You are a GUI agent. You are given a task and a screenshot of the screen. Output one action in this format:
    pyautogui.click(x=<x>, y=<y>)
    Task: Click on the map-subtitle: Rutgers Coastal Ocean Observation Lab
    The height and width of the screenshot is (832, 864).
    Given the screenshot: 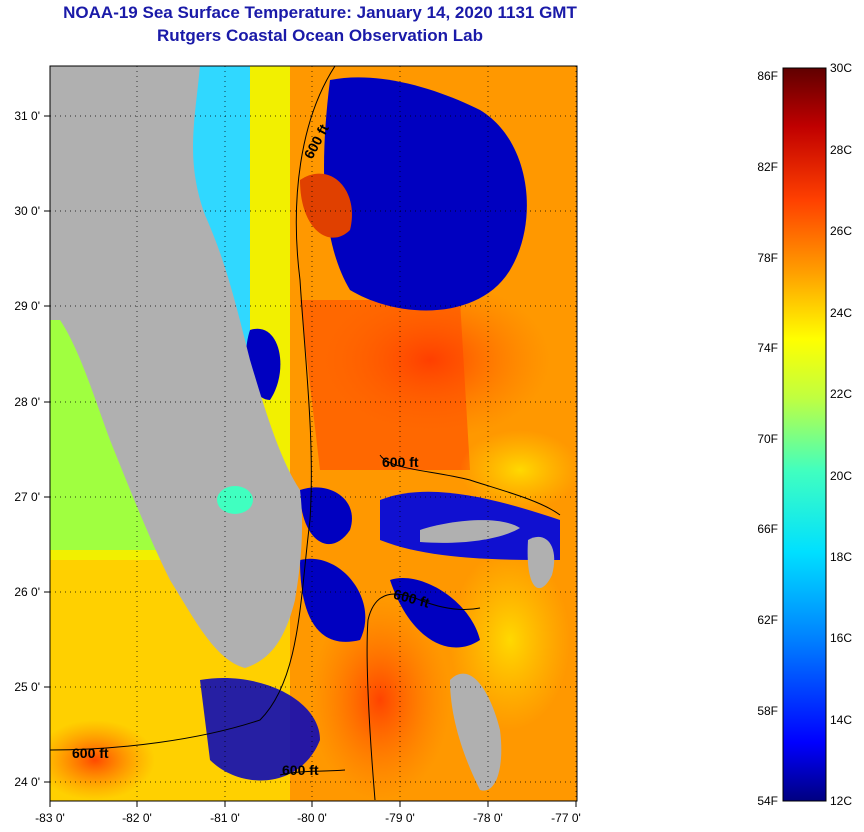 What is the action you would take?
    pyautogui.click(x=320, y=35)
    